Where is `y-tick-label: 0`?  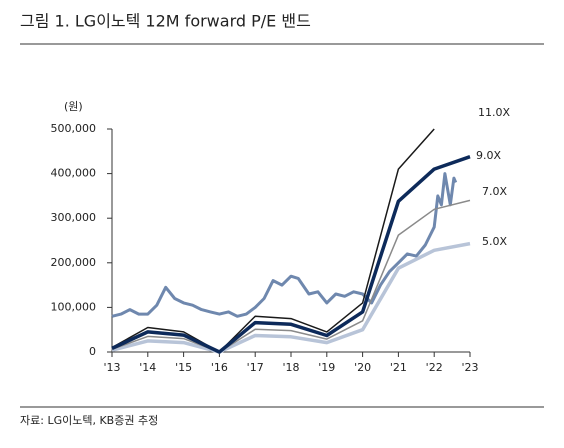
y-tick-label: 0 is located at coordinates (92, 351).